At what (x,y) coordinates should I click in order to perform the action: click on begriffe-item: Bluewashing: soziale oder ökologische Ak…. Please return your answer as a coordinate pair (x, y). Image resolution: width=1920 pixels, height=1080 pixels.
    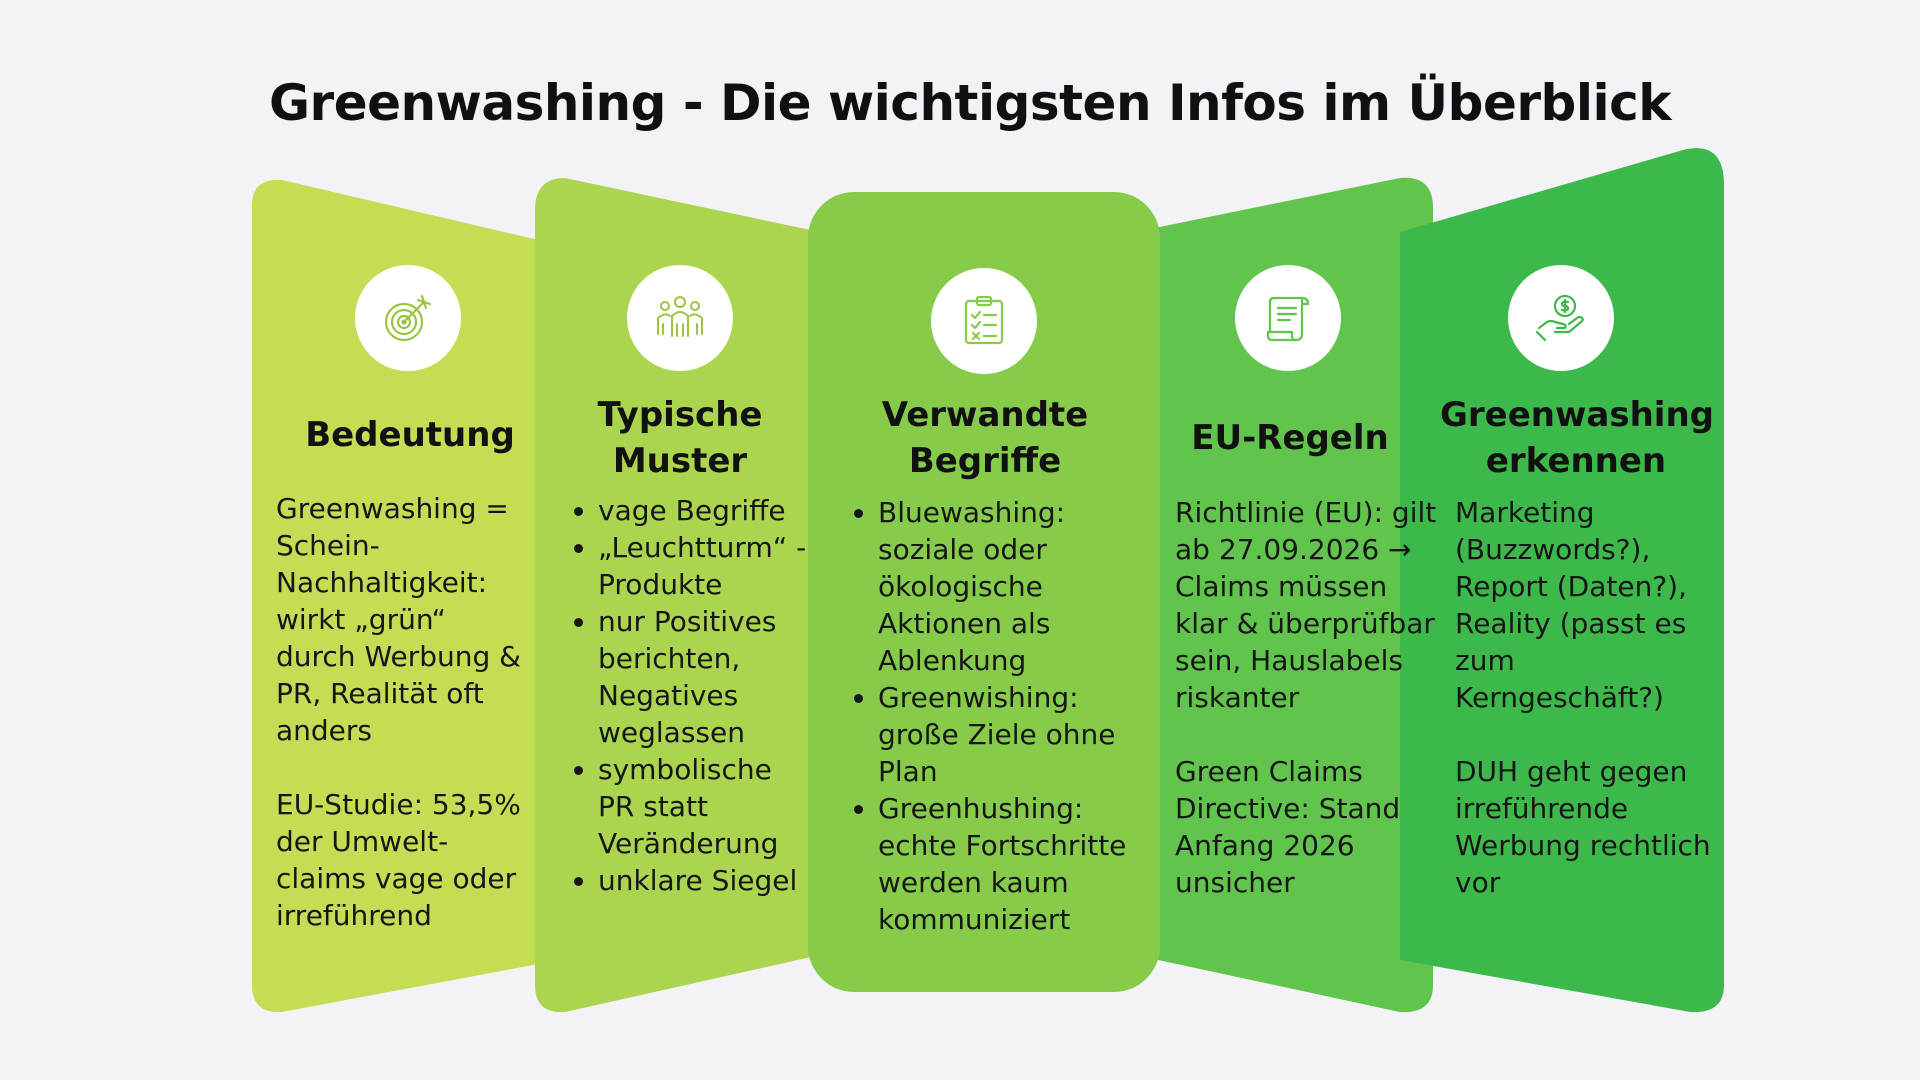
    Looking at the image, I should click on (1011, 586).